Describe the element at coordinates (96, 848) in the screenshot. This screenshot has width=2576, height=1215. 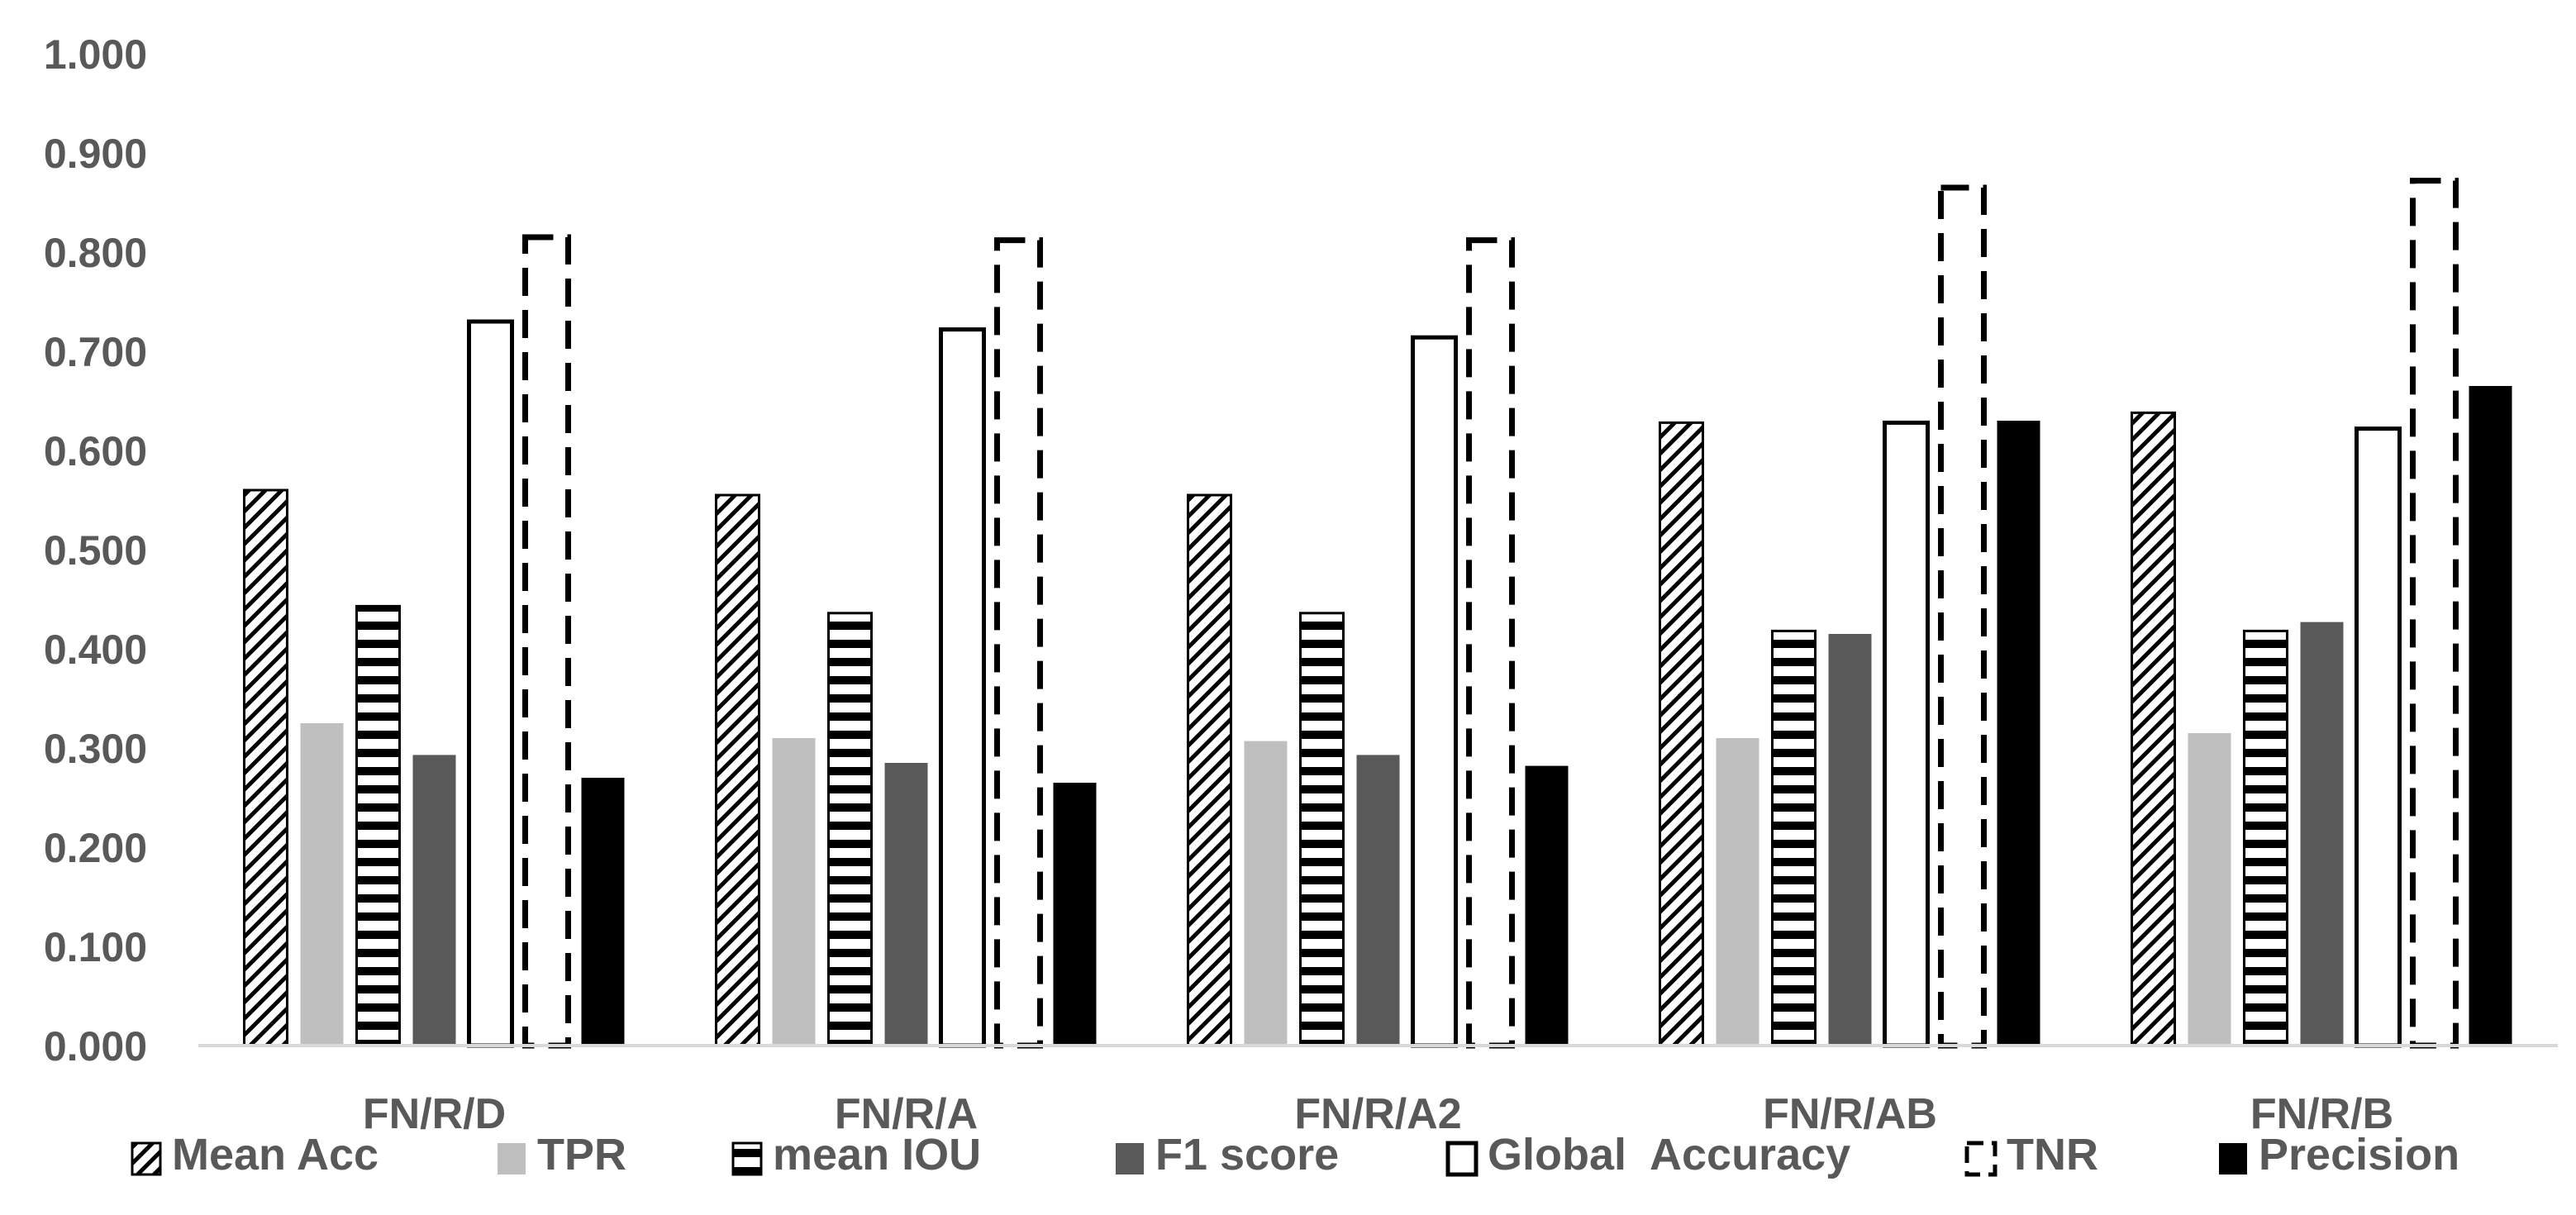
I see `y-tick-label: 0.200` at that location.